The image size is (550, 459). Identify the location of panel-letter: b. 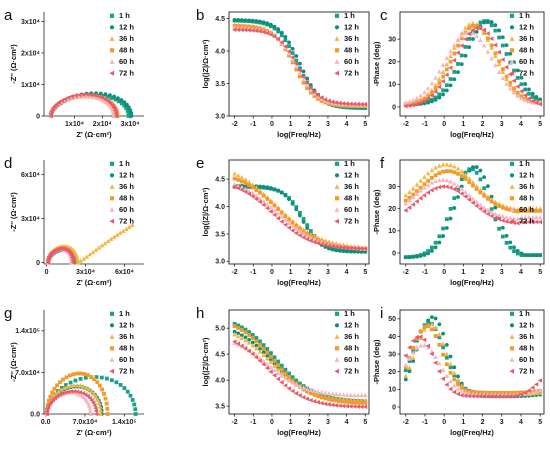
(200, 15).